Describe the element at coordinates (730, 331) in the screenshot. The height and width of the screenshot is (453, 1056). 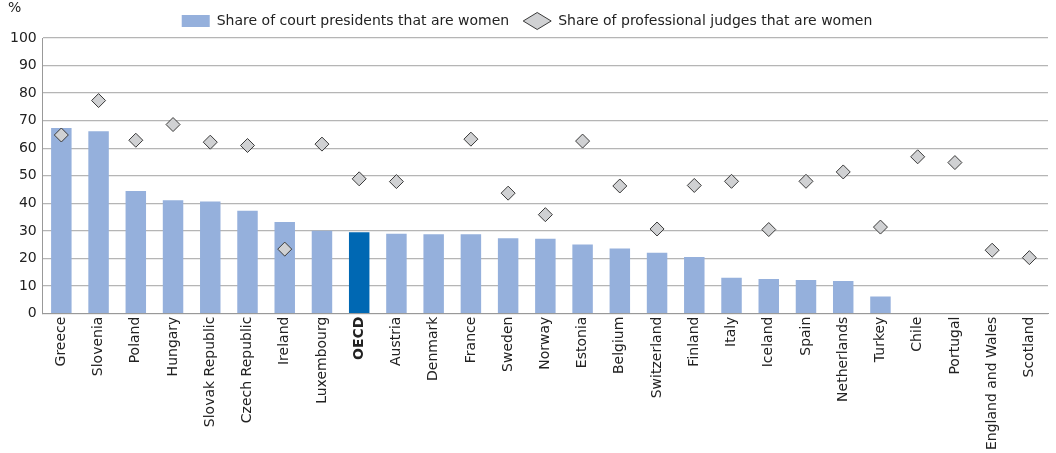
I see `x-tick-label: Italy` at that location.